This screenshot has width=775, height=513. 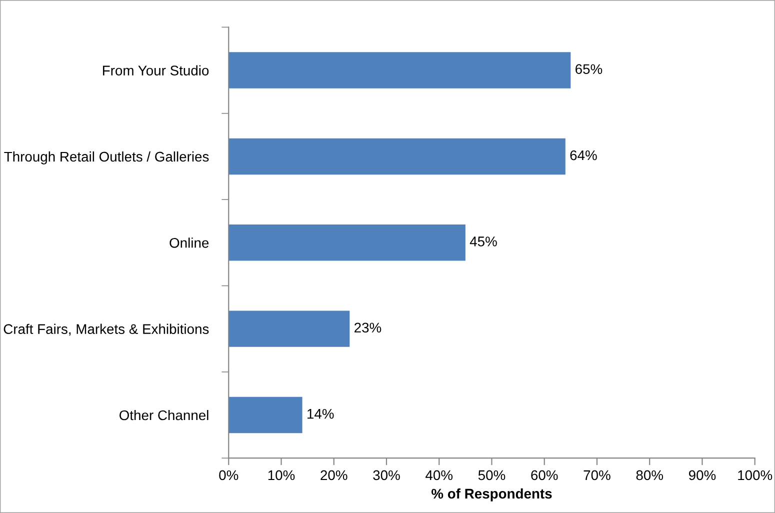 What do you see at coordinates (589, 69) in the screenshot?
I see `data-label: 65%` at bounding box center [589, 69].